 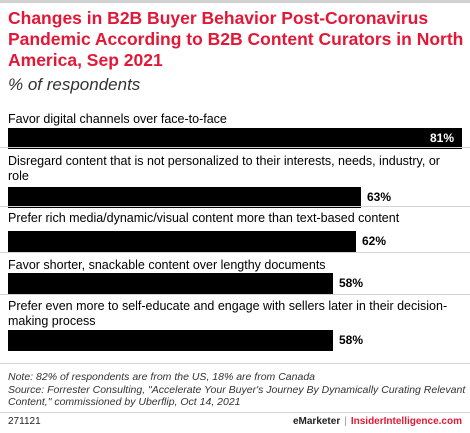 What do you see at coordinates (235, 412) in the screenshot?
I see `footer-rule` at bounding box center [235, 412].